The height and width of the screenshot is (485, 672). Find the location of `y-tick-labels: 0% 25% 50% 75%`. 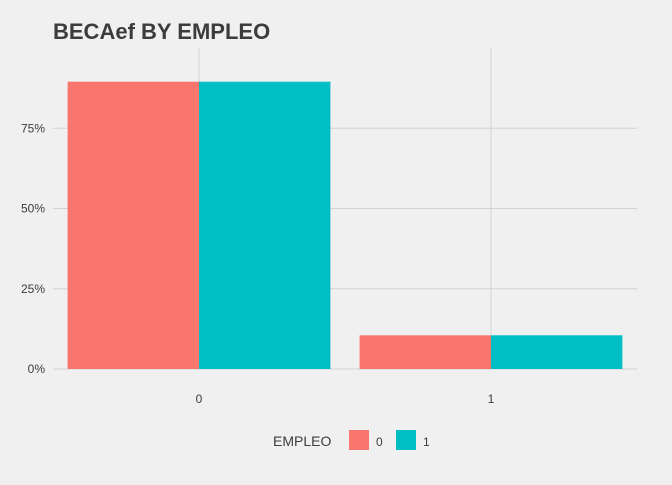

y-tick-labels: 0% 25% 50% 75% is located at coordinates (33, 248).